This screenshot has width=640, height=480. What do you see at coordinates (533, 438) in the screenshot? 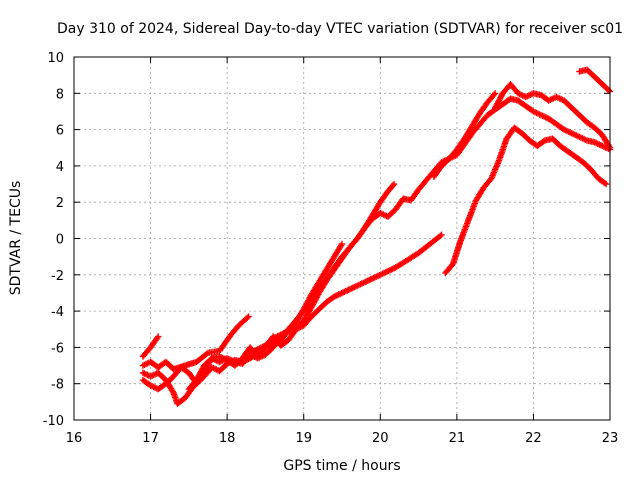
I see `x-tick-label: 22` at bounding box center [533, 438].